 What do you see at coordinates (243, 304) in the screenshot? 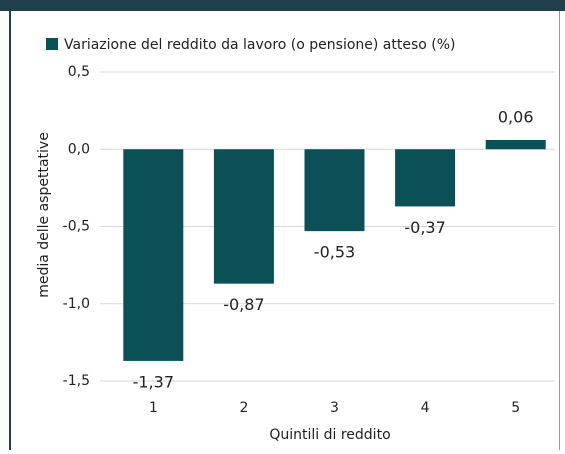
I see `data-label: -0,87` at bounding box center [243, 304].